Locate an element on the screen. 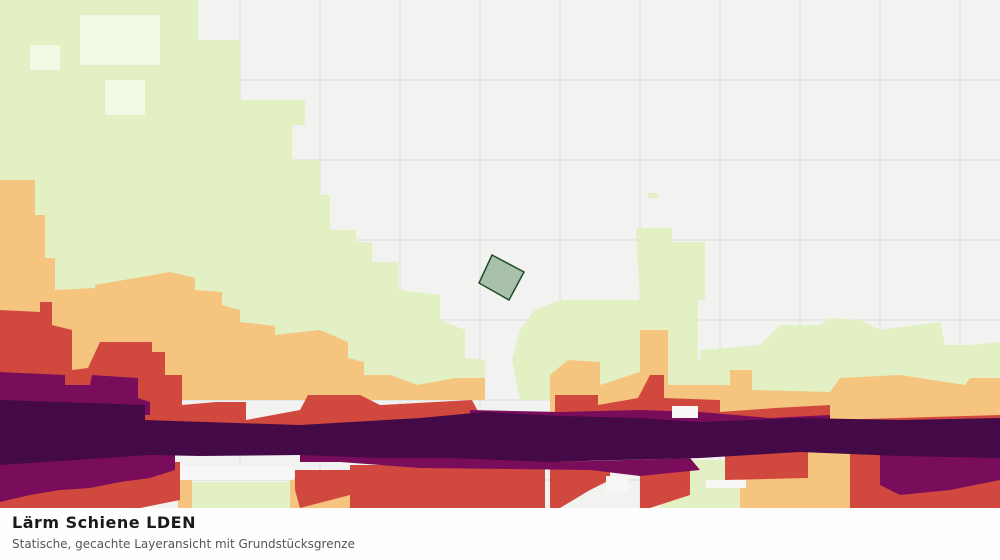  noise-zone-extreme is located at coordinates (500, 432).